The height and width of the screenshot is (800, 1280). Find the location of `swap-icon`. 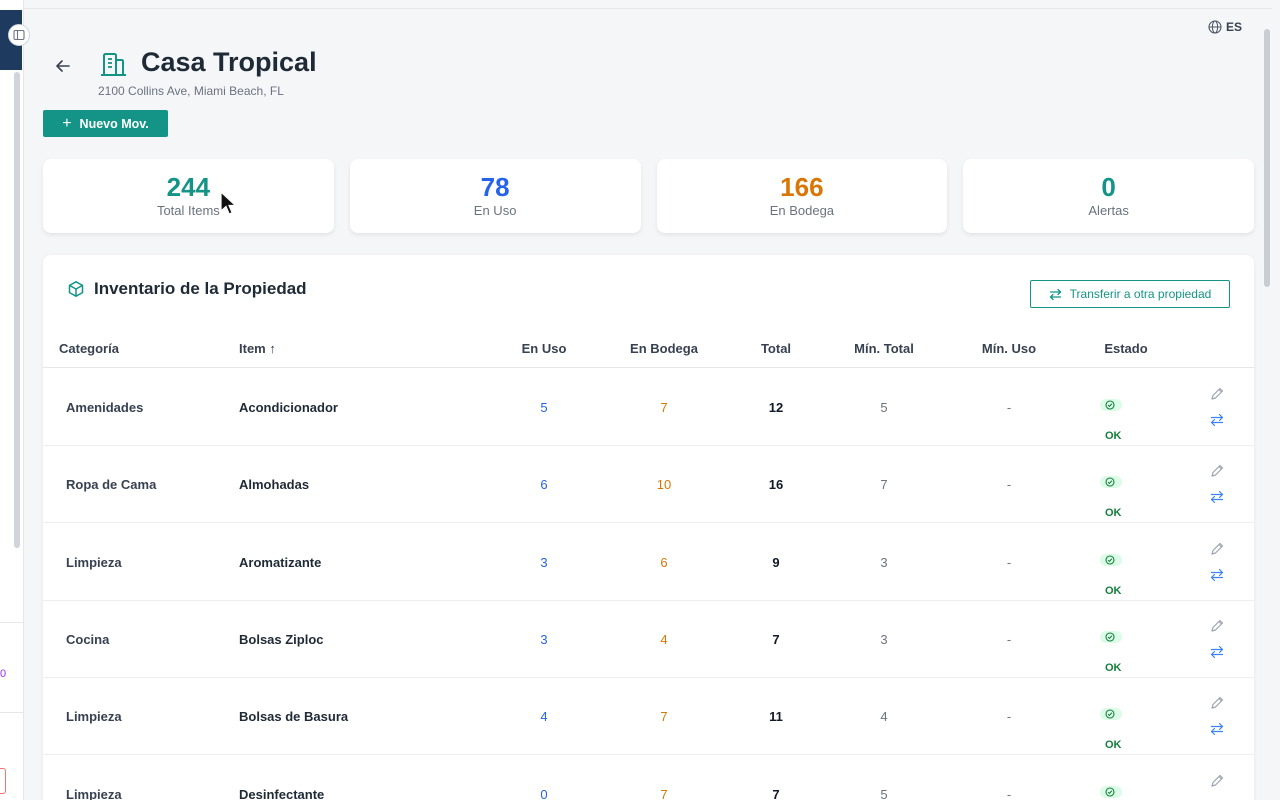

swap-icon is located at coordinates (1055, 294).